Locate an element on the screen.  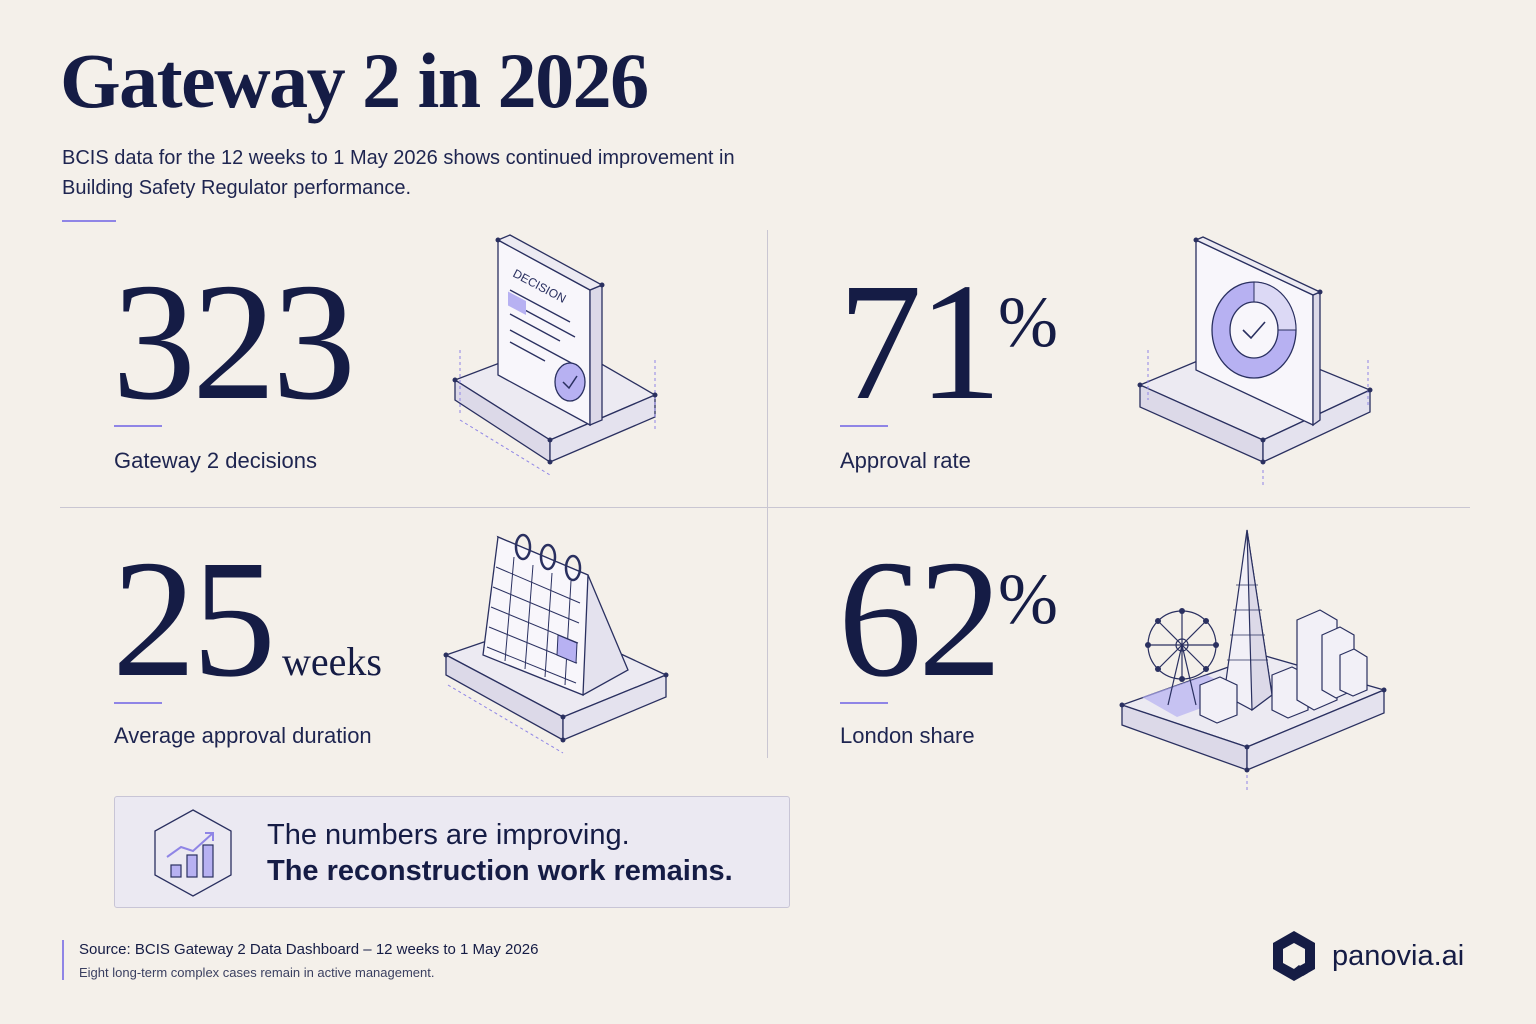
stat-london-label: London share is located at coordinates (907, 735).